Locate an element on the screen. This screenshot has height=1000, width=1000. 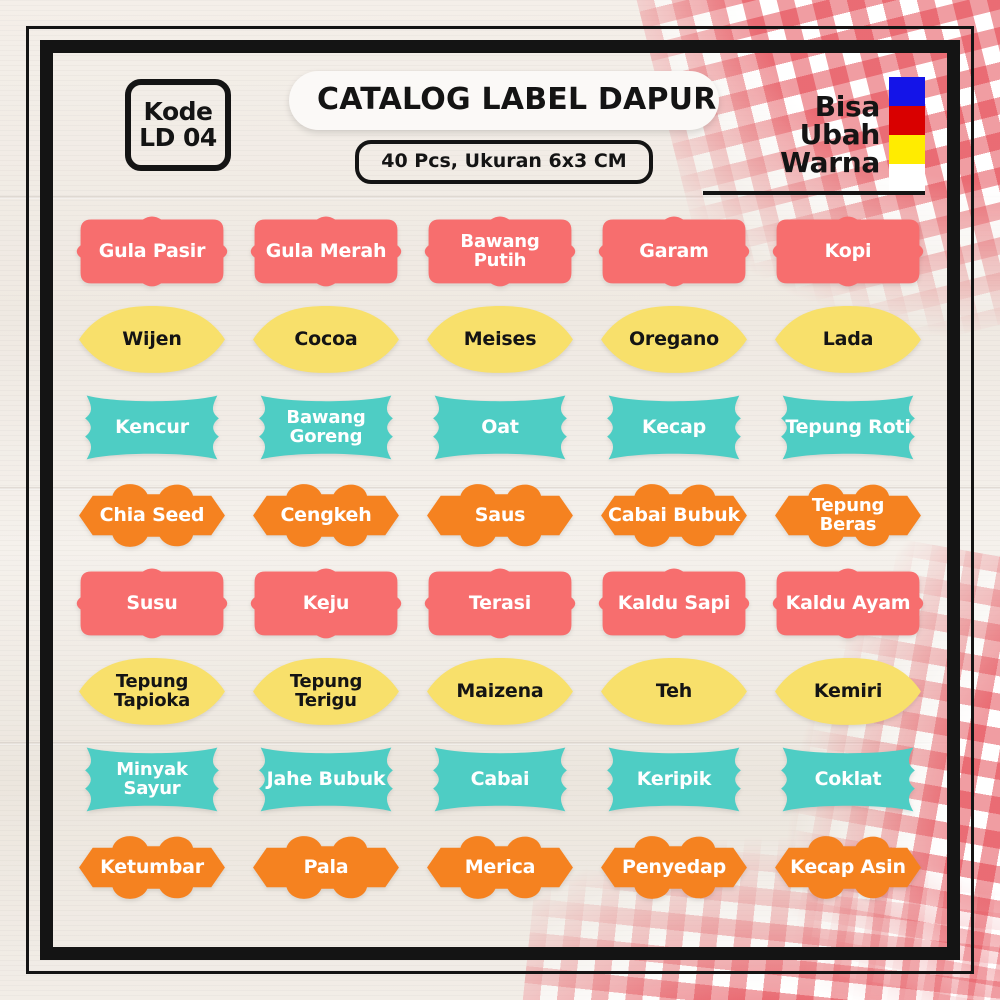
label-sticker: Wijen is located at coordinates (152, 339).